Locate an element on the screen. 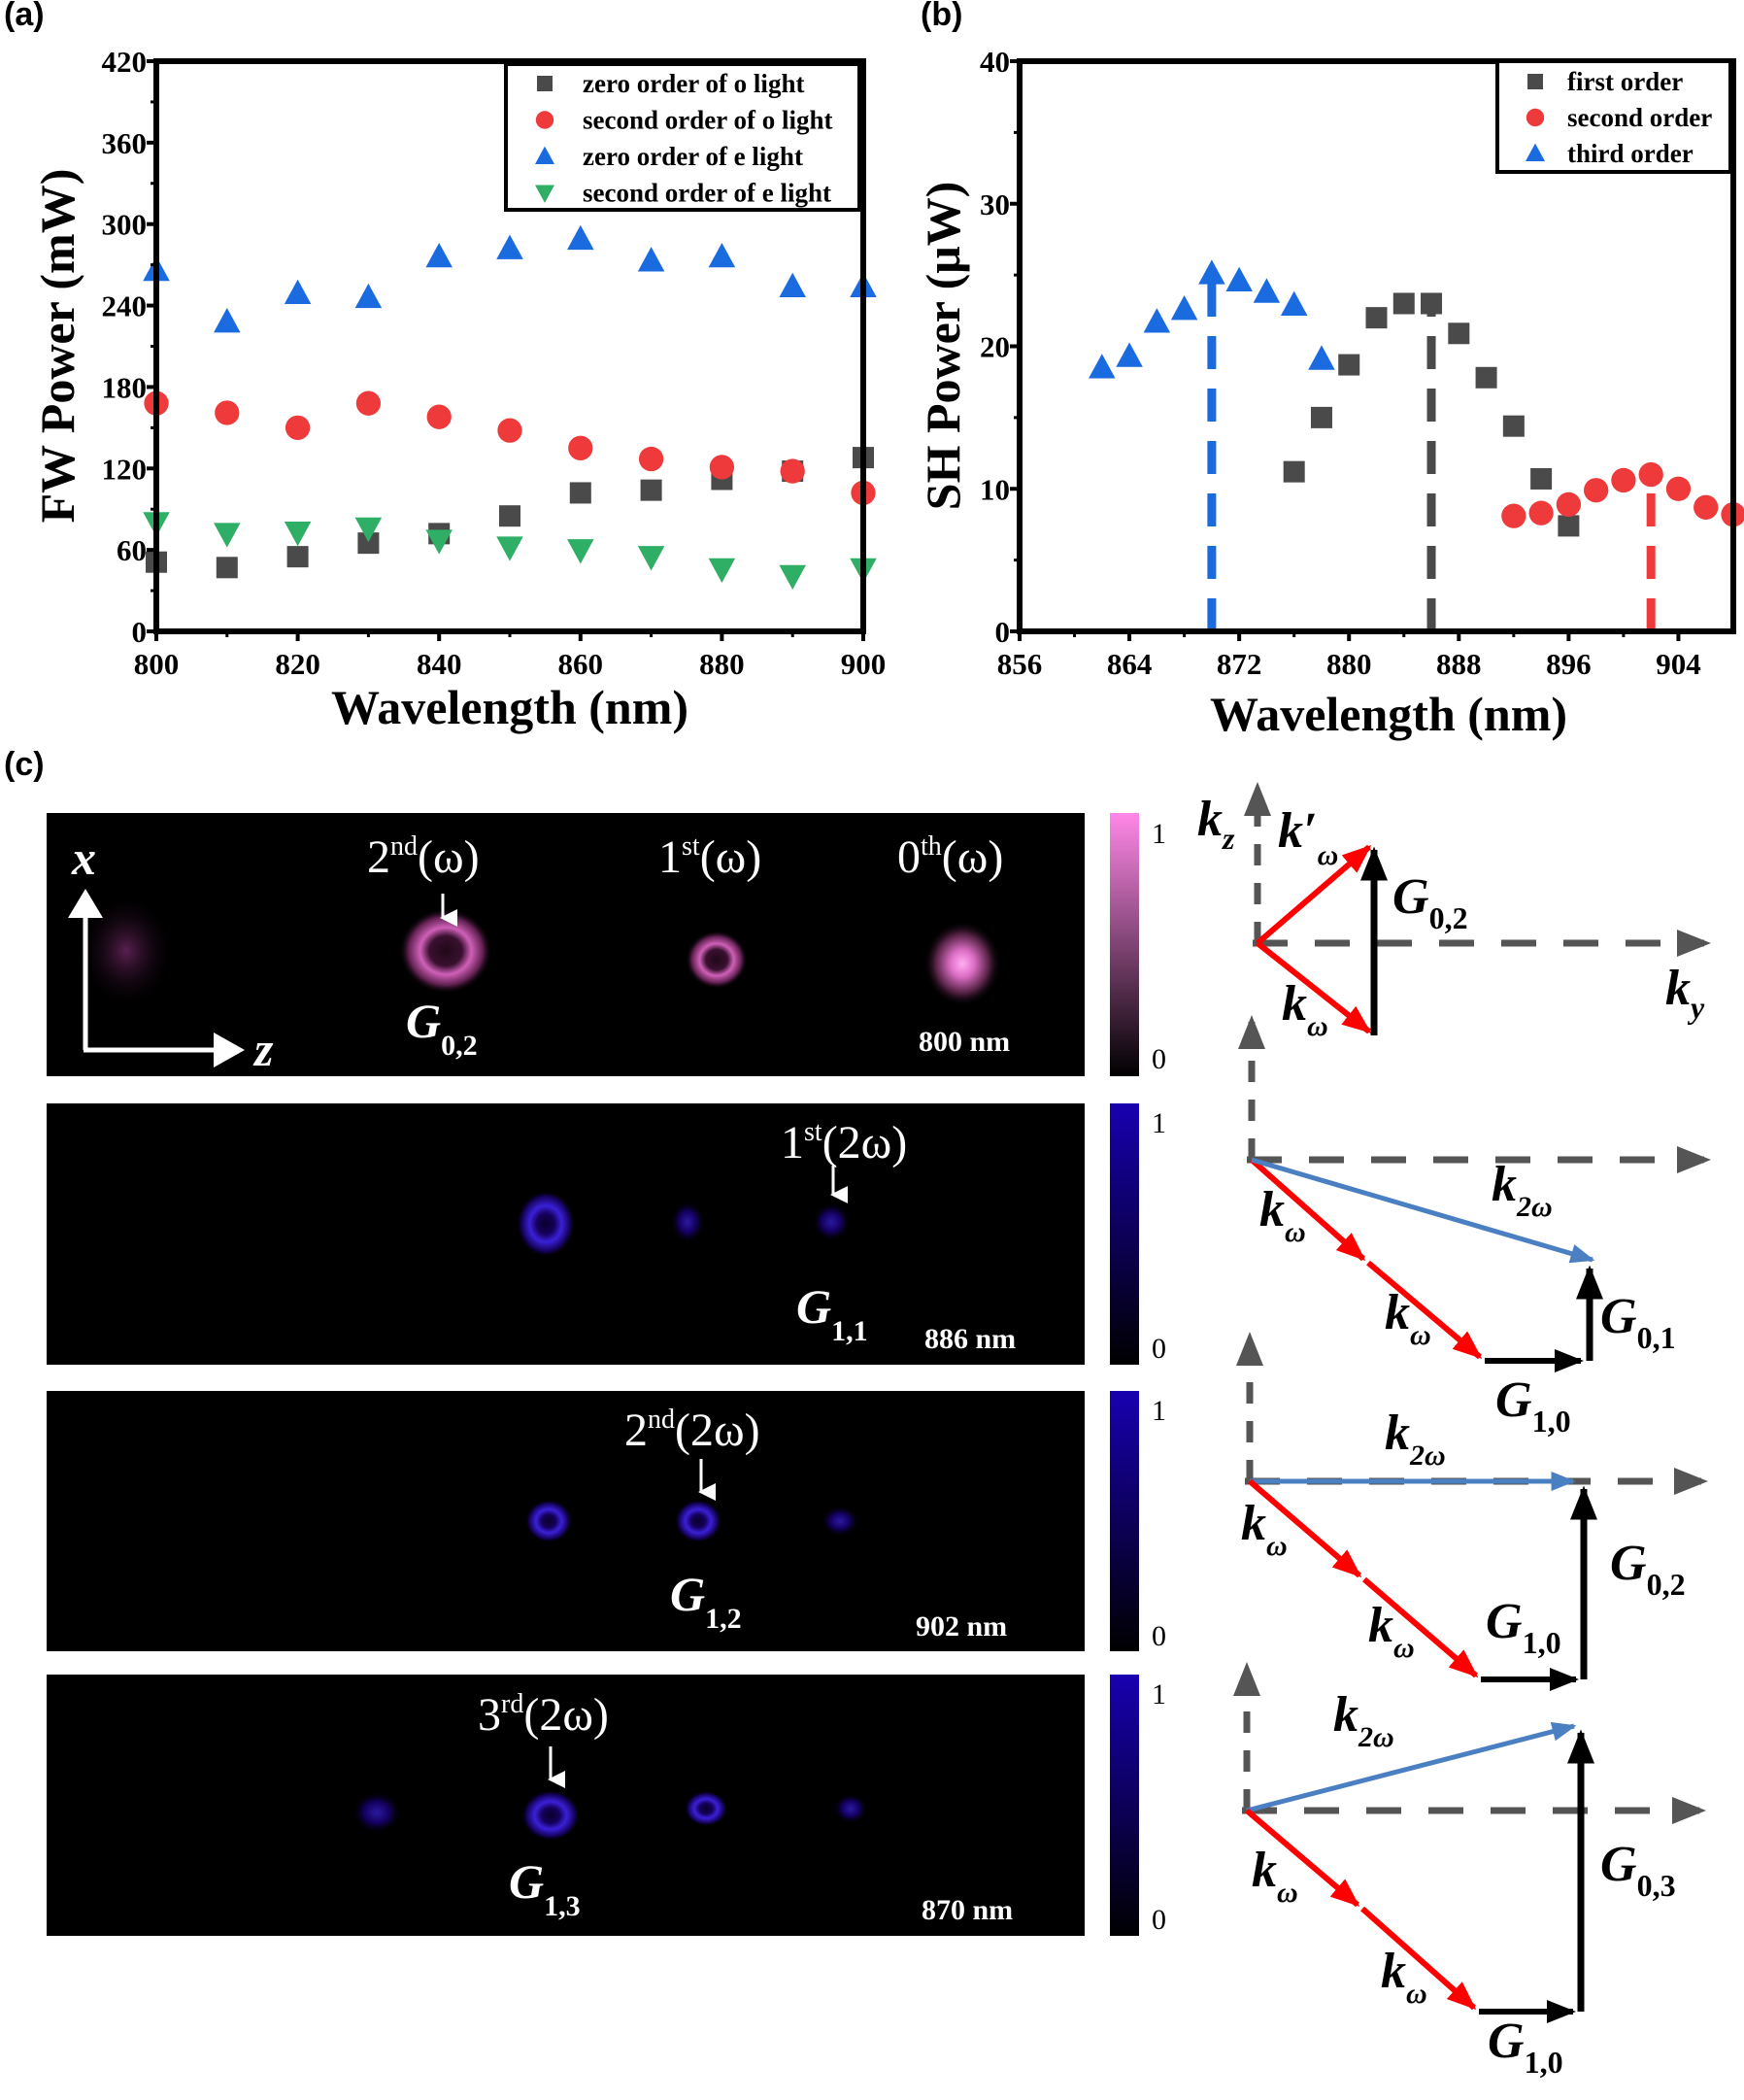  wavelength-label: 870 nm is located at coordinates (967, 1910).